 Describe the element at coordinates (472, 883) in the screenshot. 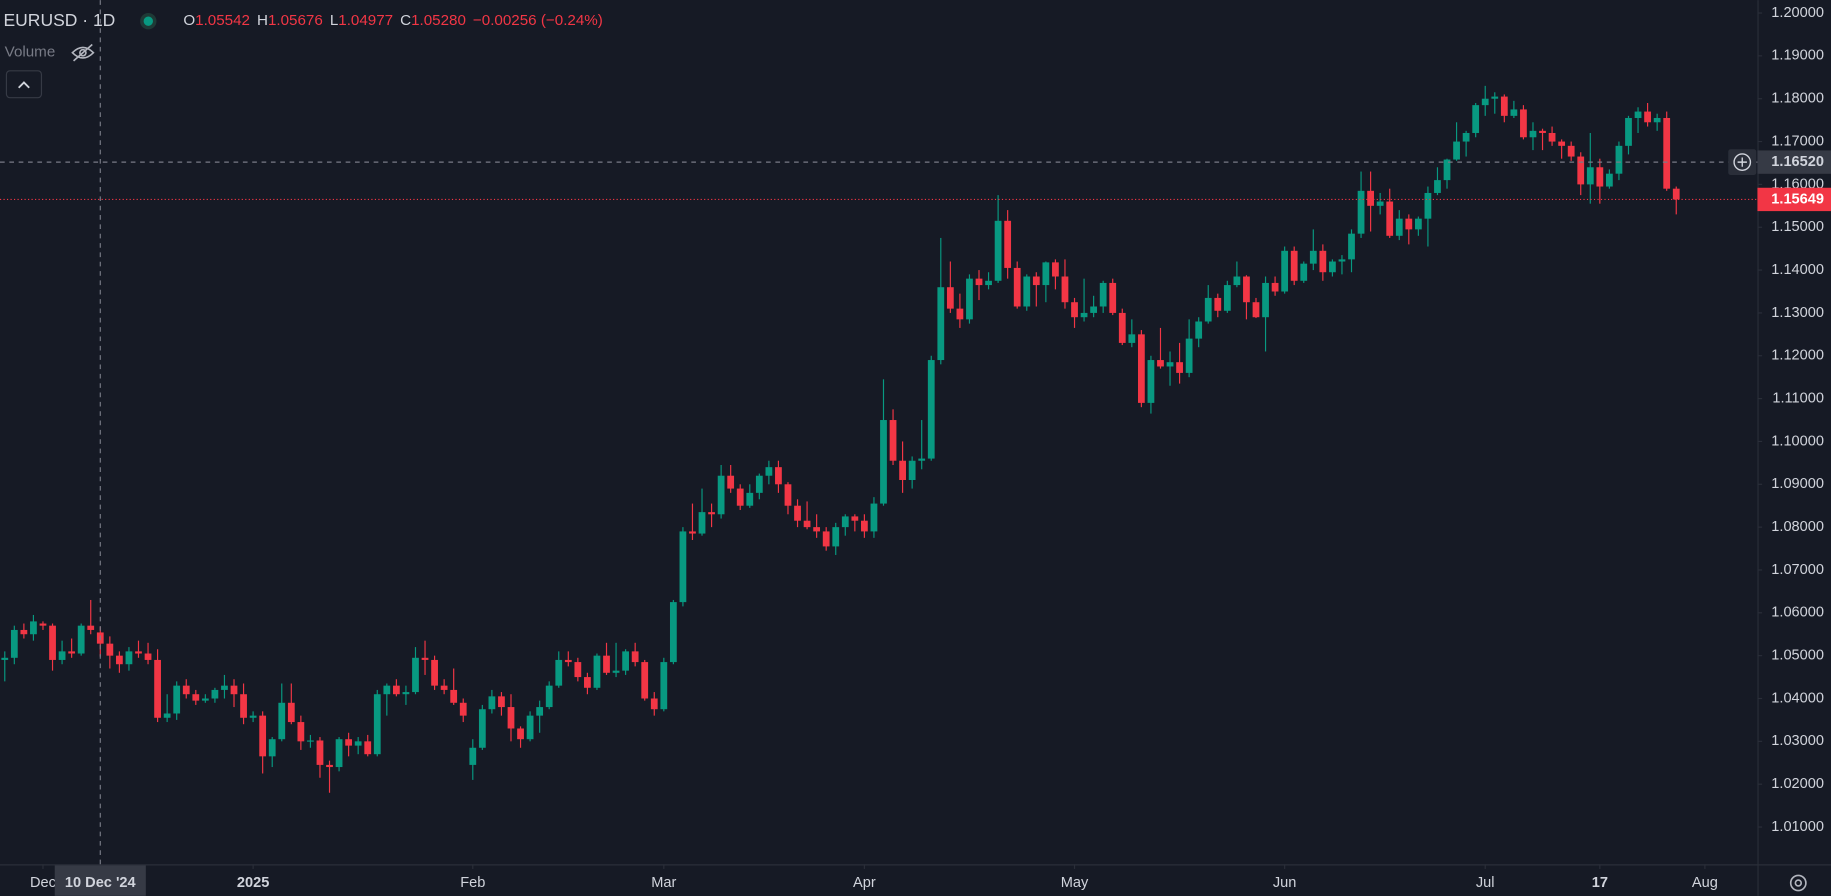

I see `x-tick-label: Feb` at that location.